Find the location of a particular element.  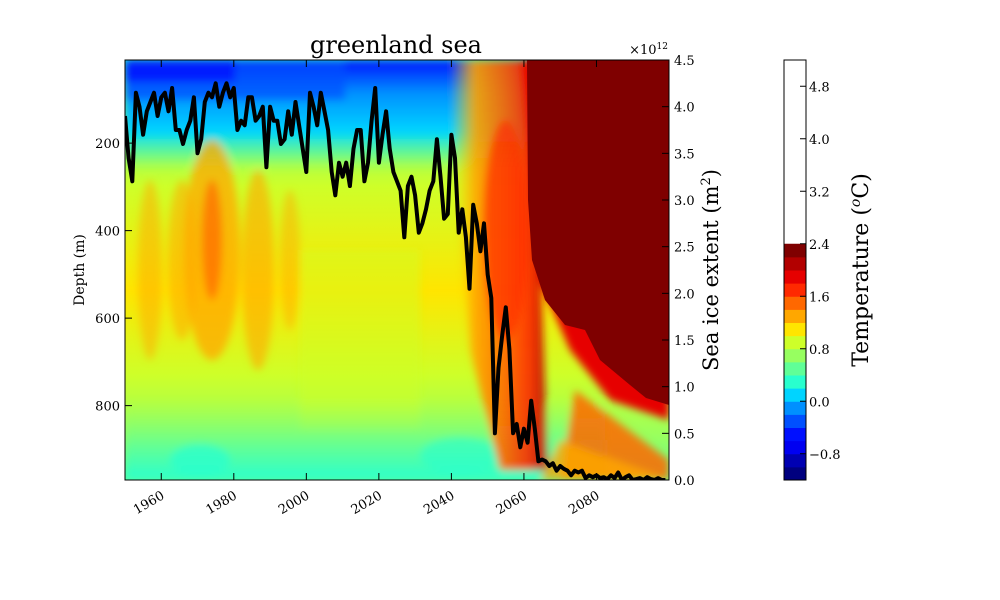

x-tick-label: 1960 is located at coordinates (149, 503).